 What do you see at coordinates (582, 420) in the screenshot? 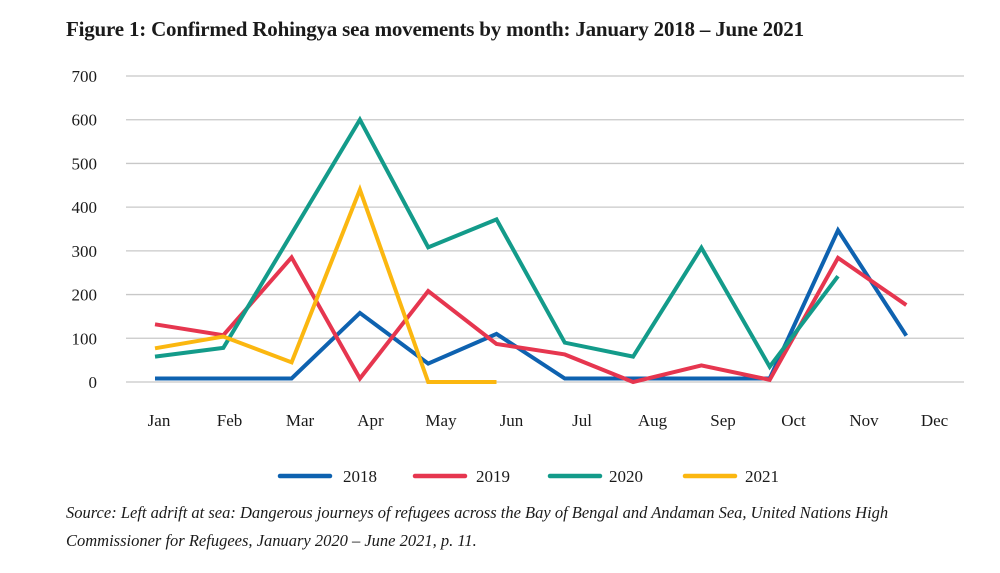
I see `x-tick-label: Jul` at bounding box center [582, 420].